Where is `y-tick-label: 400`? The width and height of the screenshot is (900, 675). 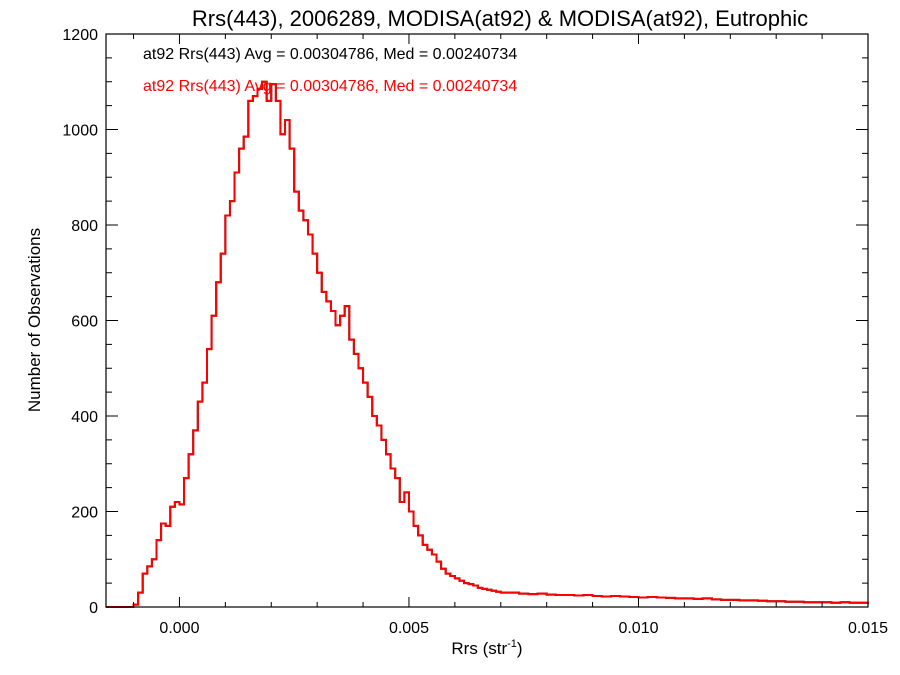
y-tick-label: 400 is located at coordinates (84, 417).